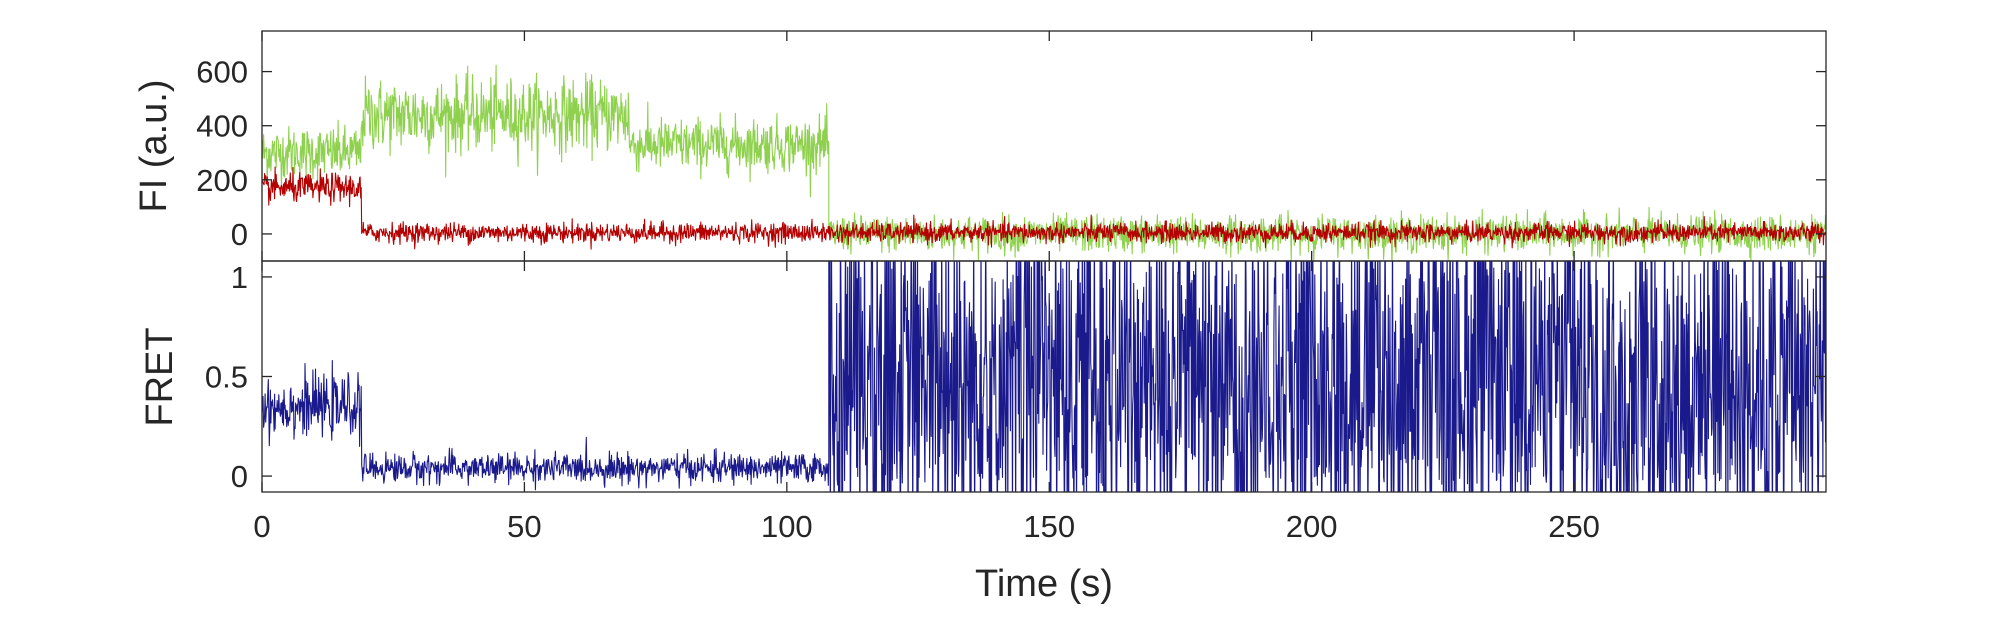 The width and height of the screenshot is (2005, 625). Describe the element at coordinates (1574, 526) in the screenshot. I see `time-x-tick-label-5: 250` at that location.